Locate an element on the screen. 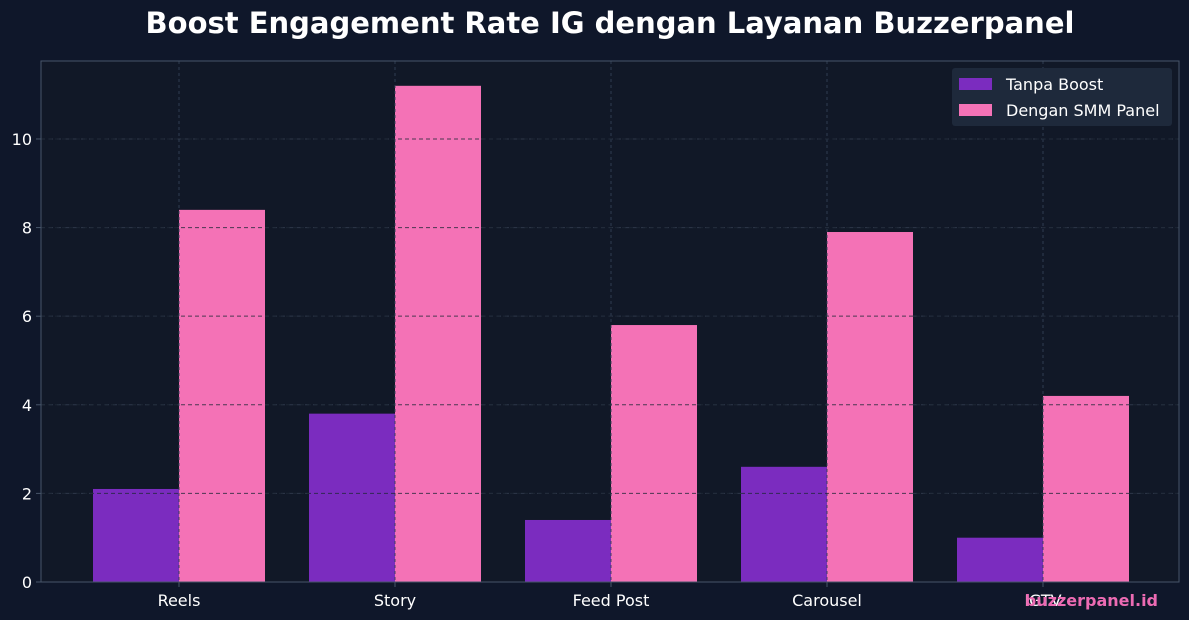  y-tick-label: 10 is located at coordinates (22, 139).